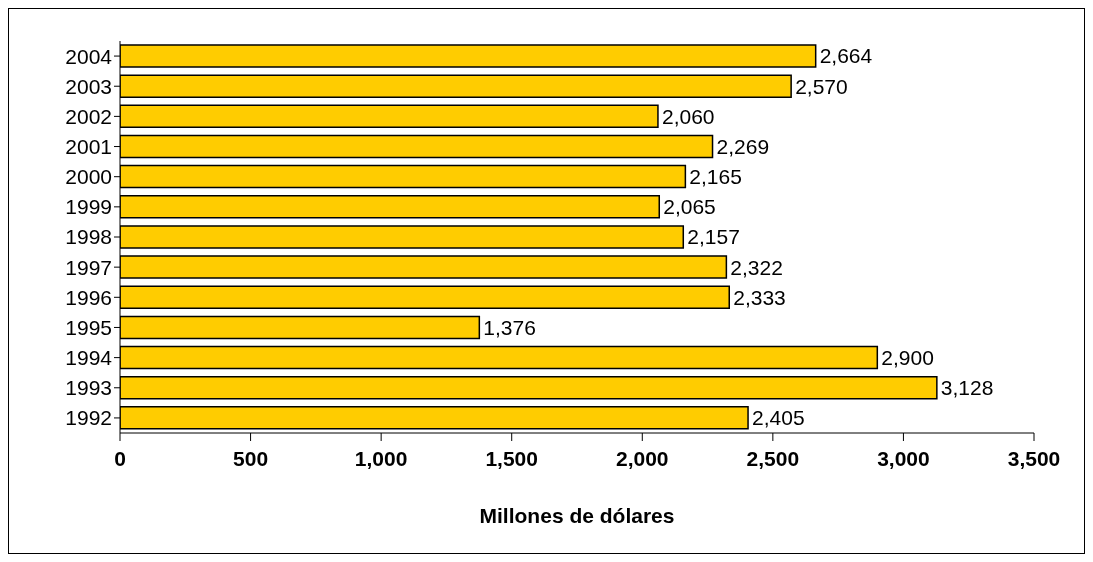 The height and width of the screenshot is (562, 1093). What do you see at coordinates (903, 458) in the screenshot?
I see `x-tick-label: 3,000` at bounding box center [903, 458].